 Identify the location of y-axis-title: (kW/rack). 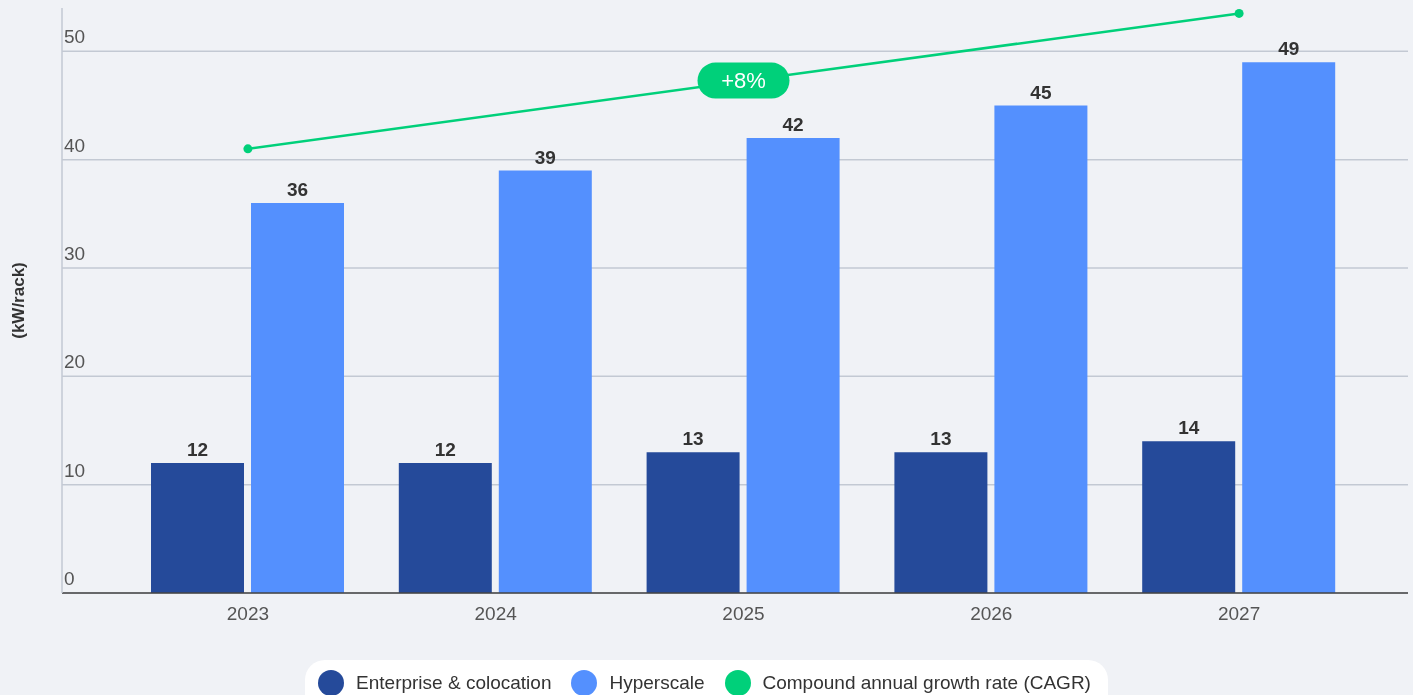
(18, 300).